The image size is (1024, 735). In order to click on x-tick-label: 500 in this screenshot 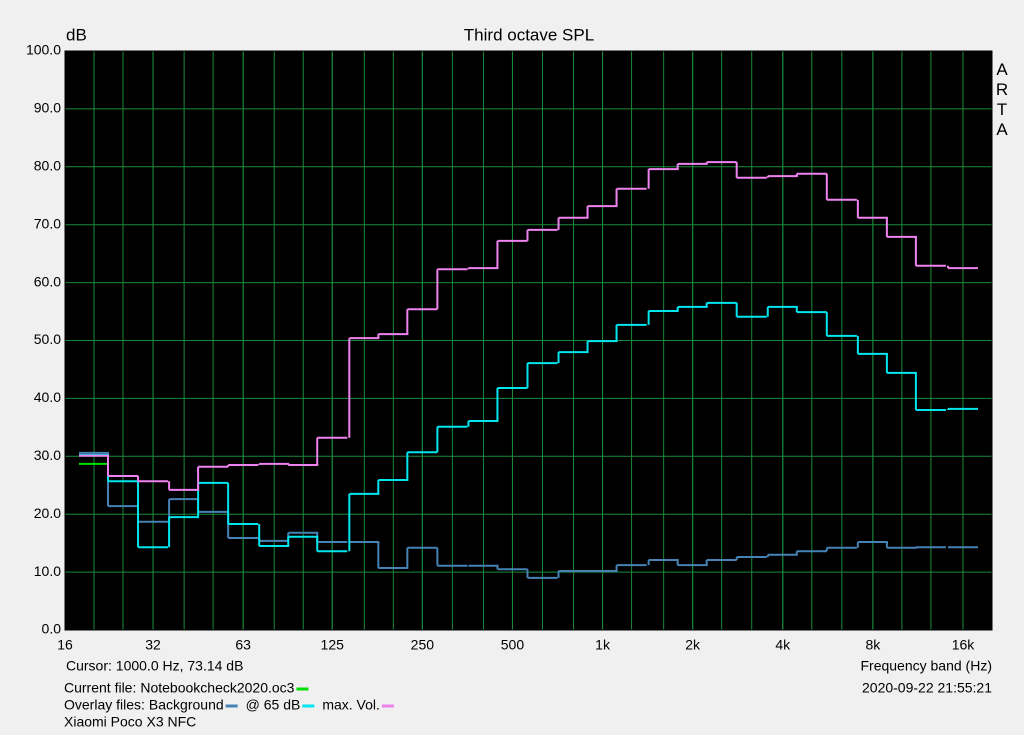, I will do `click(513, 645)`.